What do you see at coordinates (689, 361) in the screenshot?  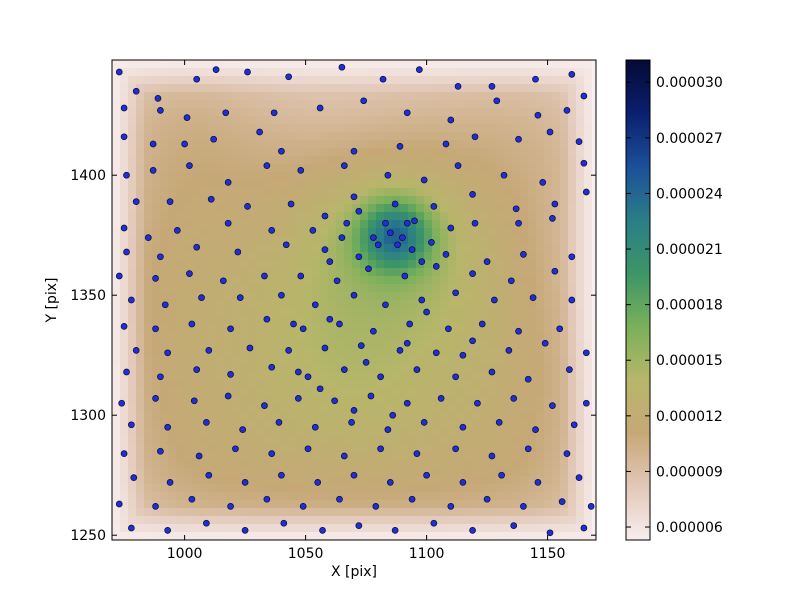 I see `colorbar-tick-label: 0.000015` at bounding box center [689, 361].